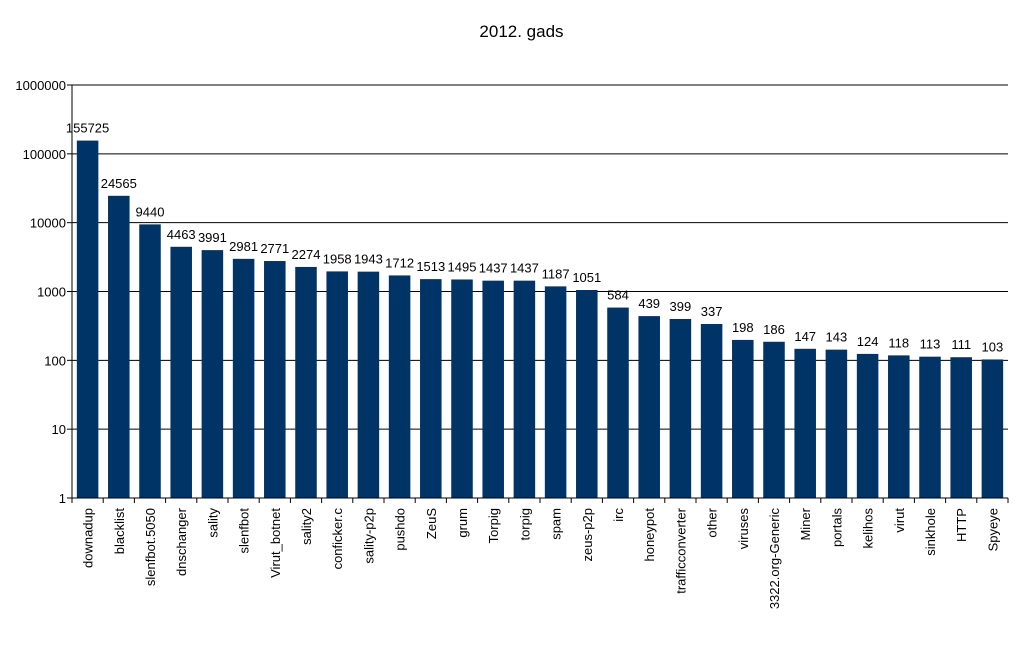 The height and width of the screenshot is (645, 1027). Describe the element at coordinates (44, 154) in the screenshot. I see `y-tick-label: 100000` at that location.